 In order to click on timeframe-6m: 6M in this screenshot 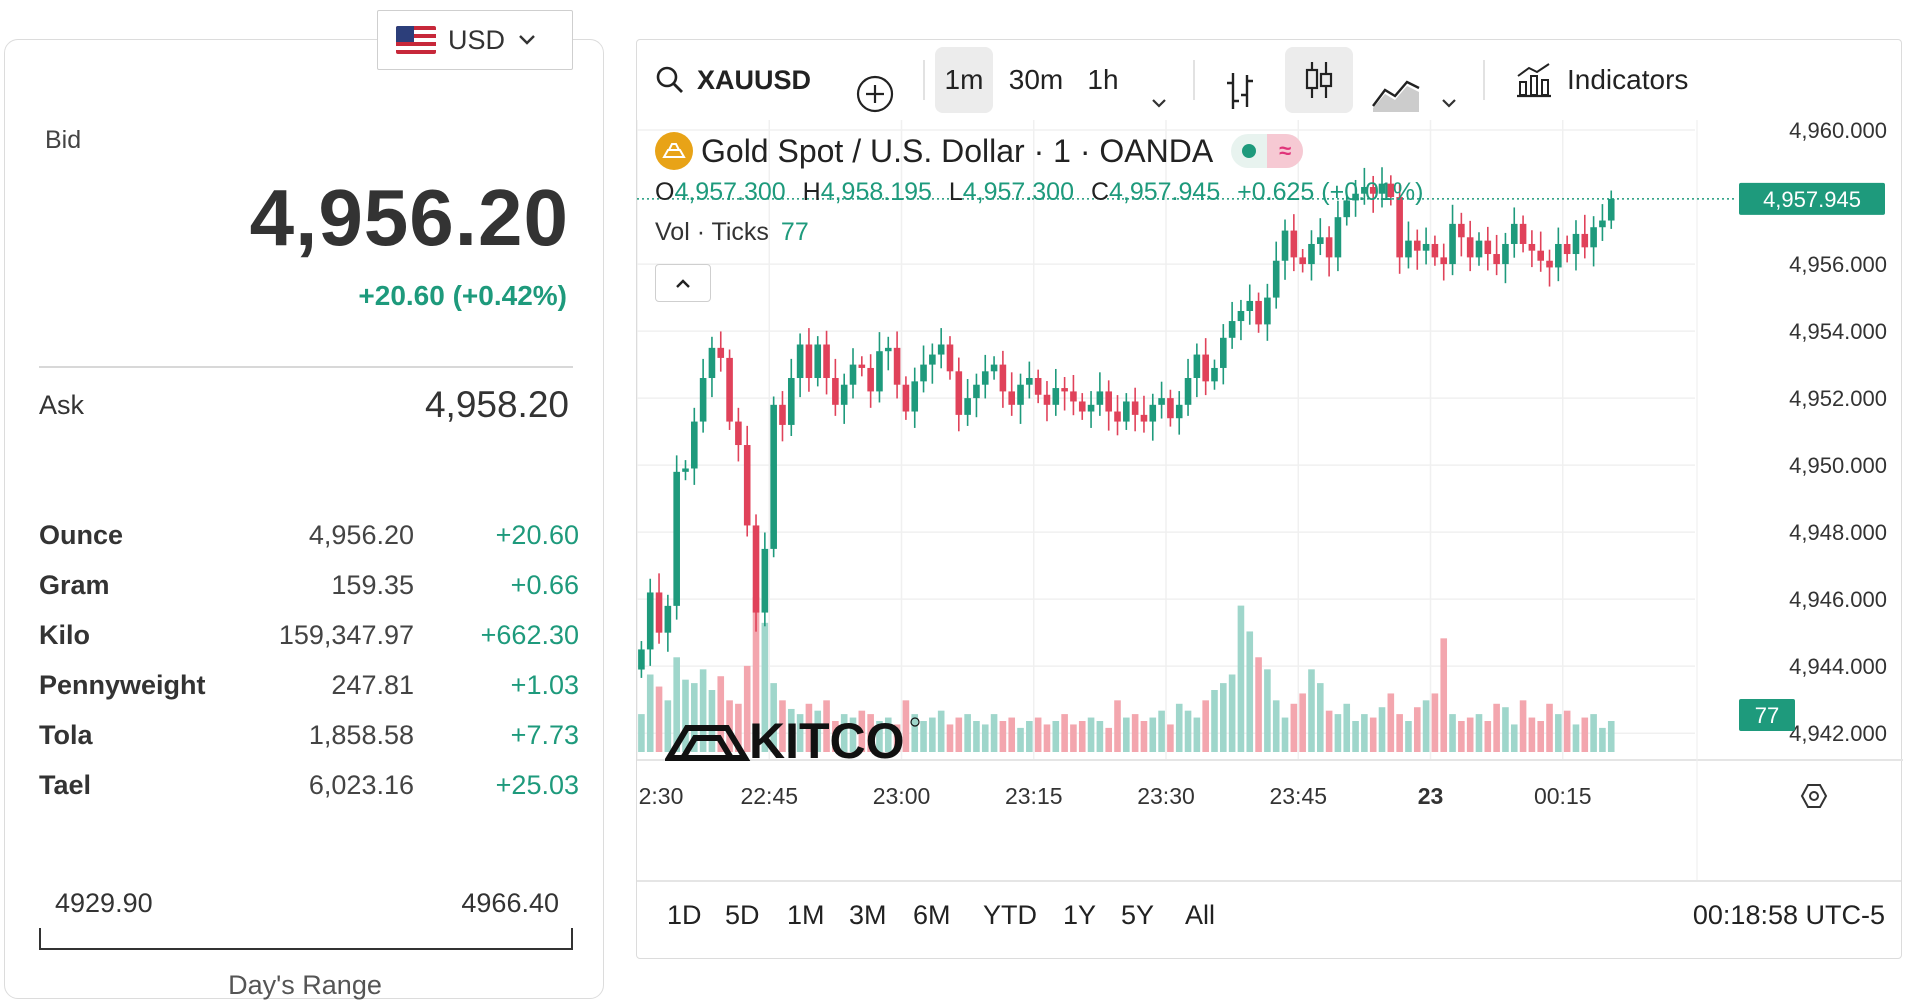, I will do `click(932, 915)`.